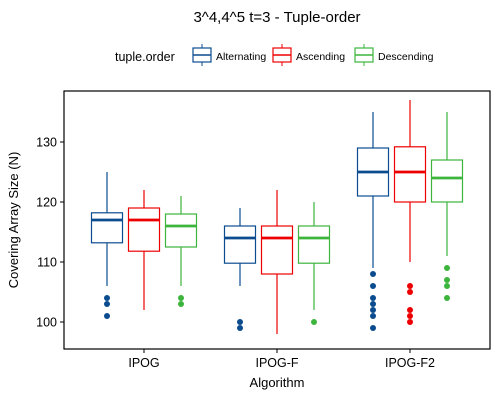  What do you see at coordinates (50, 233) in the screenshot?
I see `y-axis: 100 110 120 130` at bounding box center [50, 233].